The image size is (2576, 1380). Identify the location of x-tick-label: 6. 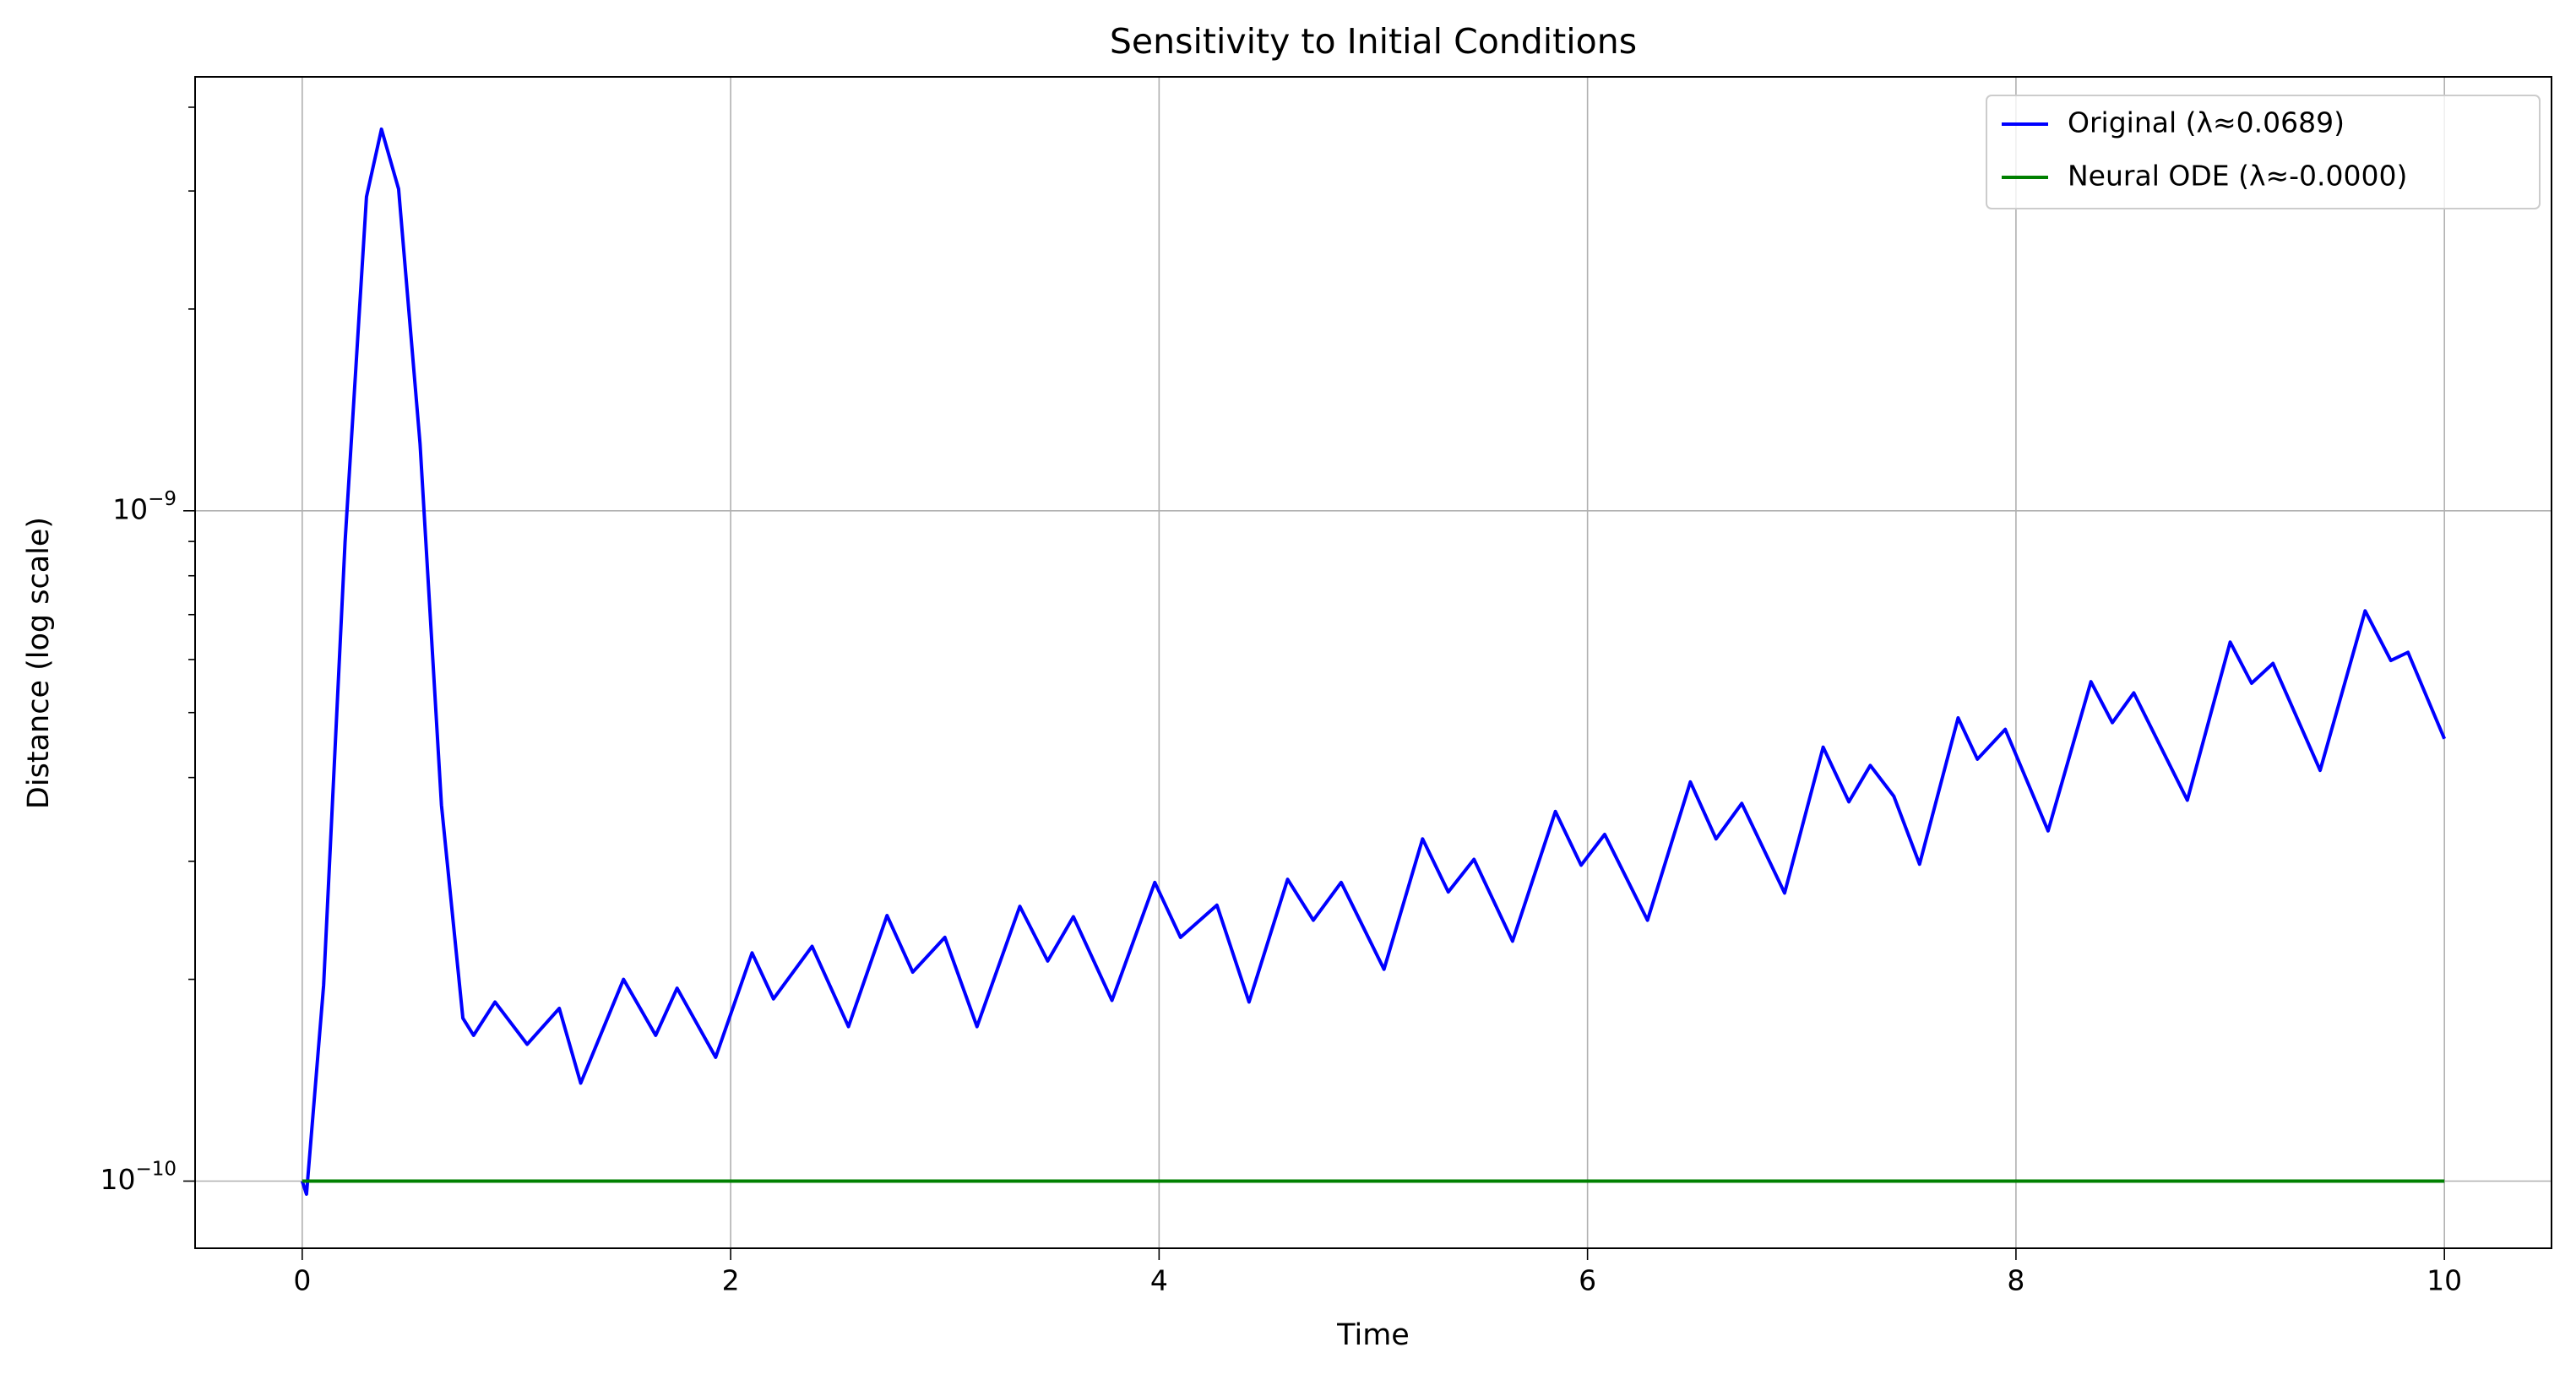
(1587, 1280).